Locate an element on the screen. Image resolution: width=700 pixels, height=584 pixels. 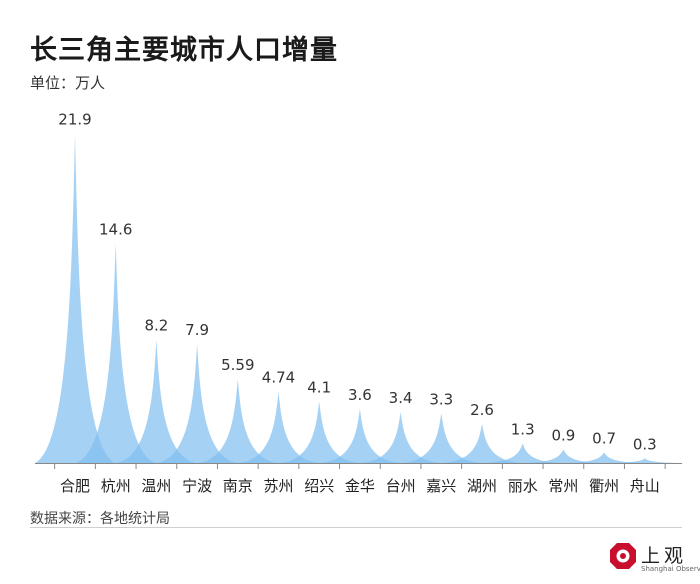
category-label: 嘉兴 is located at coordinates (441, 486).